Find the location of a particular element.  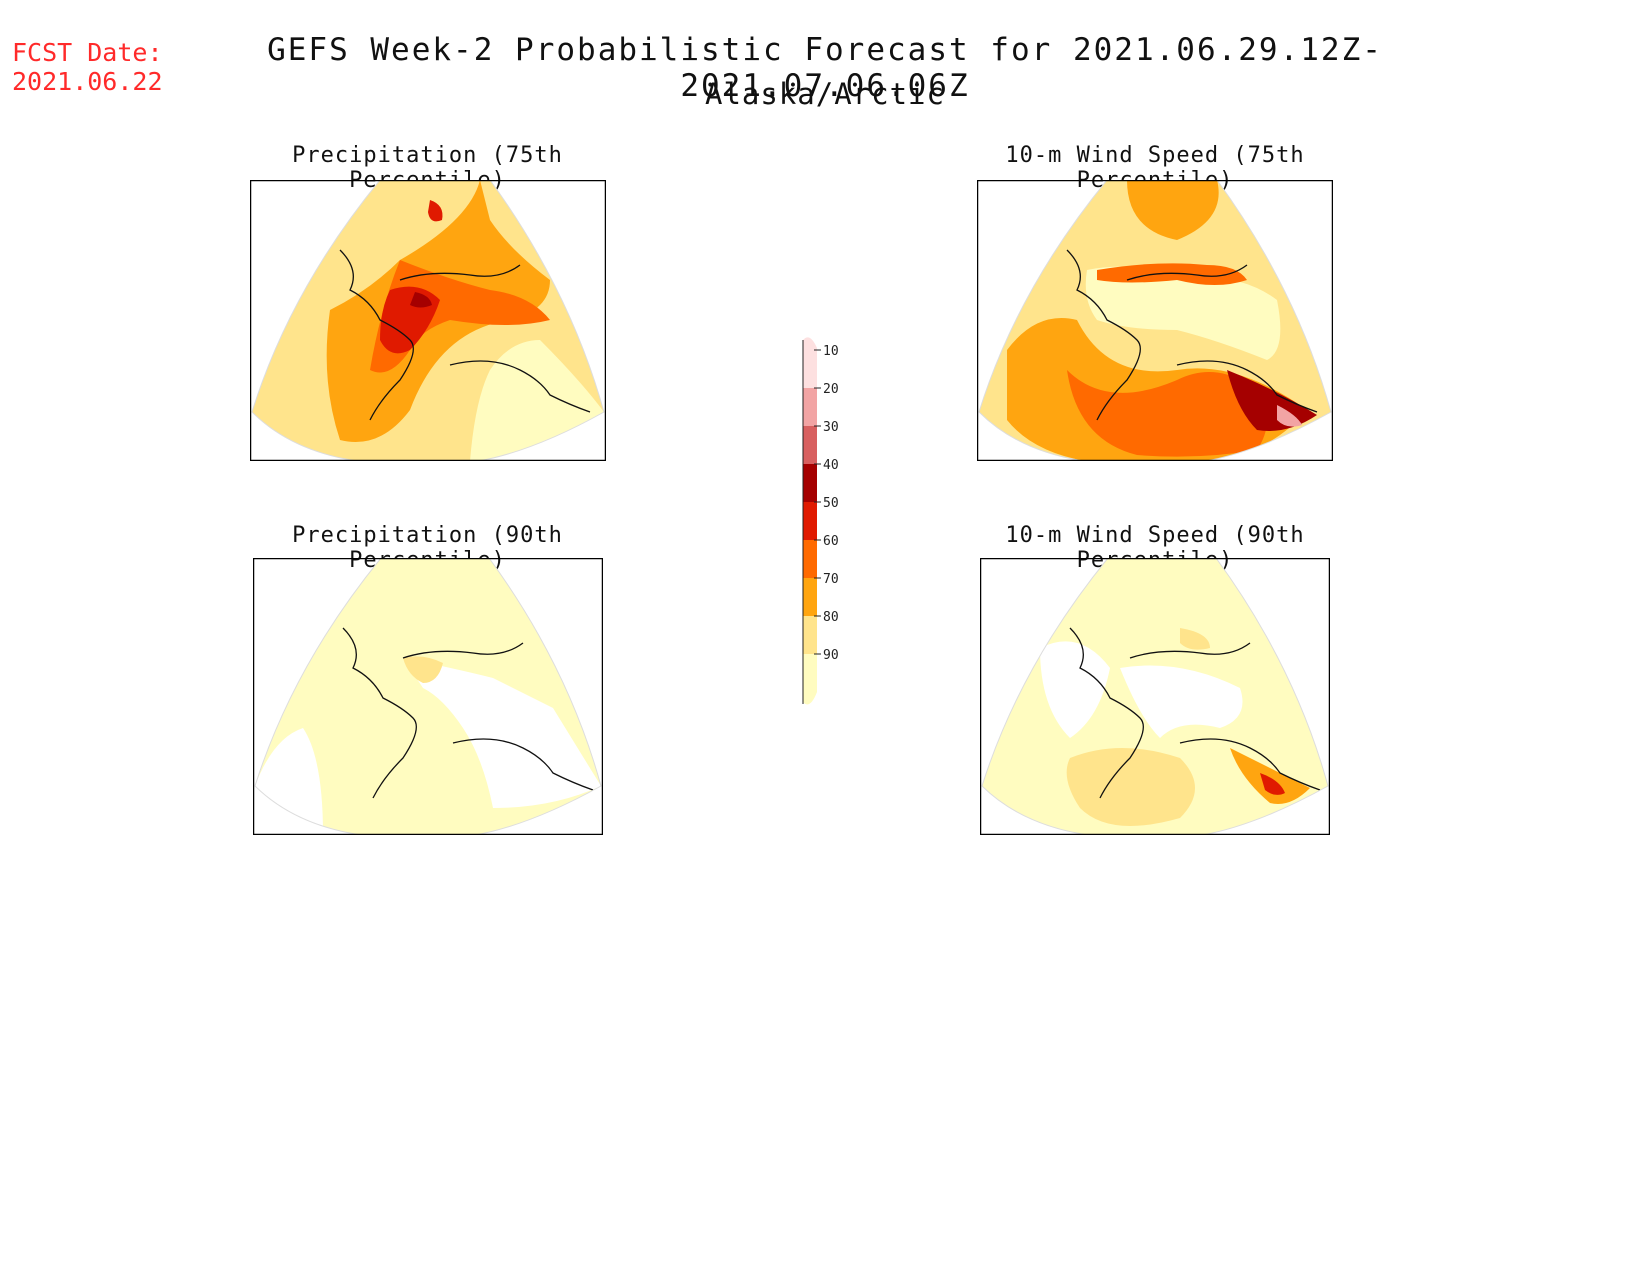

colorbar-tick-label: 10 is located at coordinates (831, 351).